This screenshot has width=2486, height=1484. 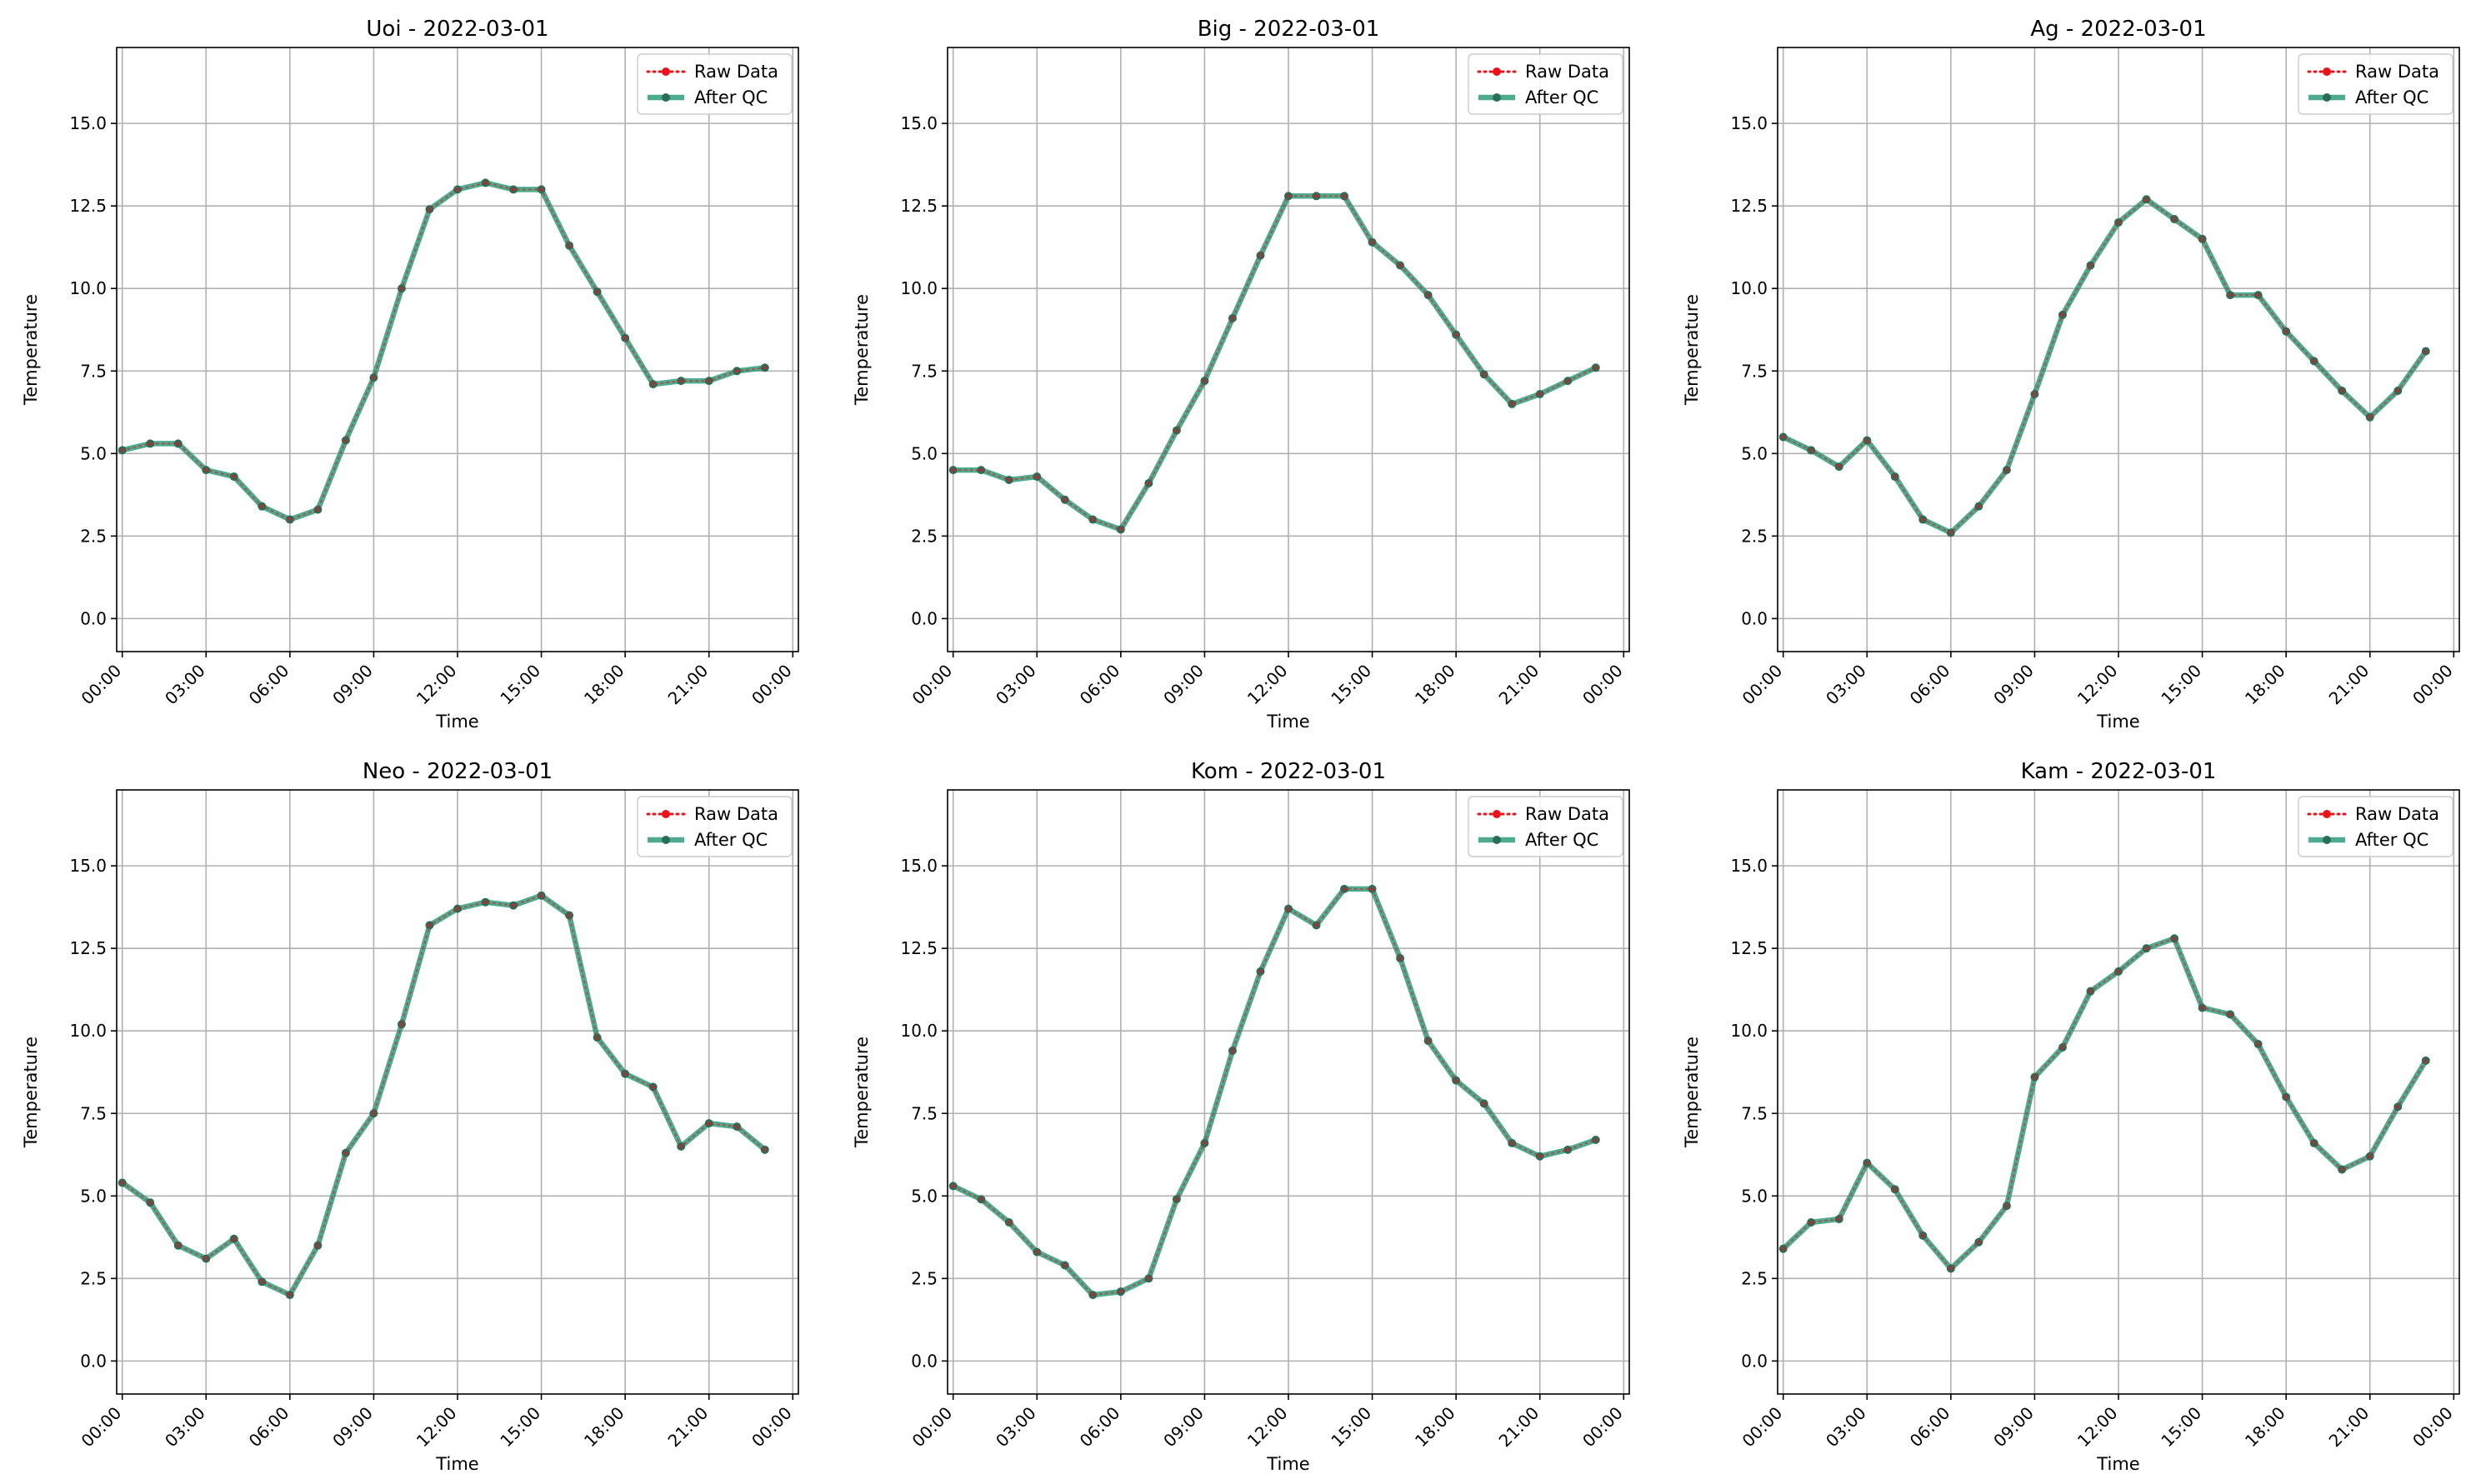 I want to click on legend-label-raw-data: Raw Data, so click(x=1567, y=72).